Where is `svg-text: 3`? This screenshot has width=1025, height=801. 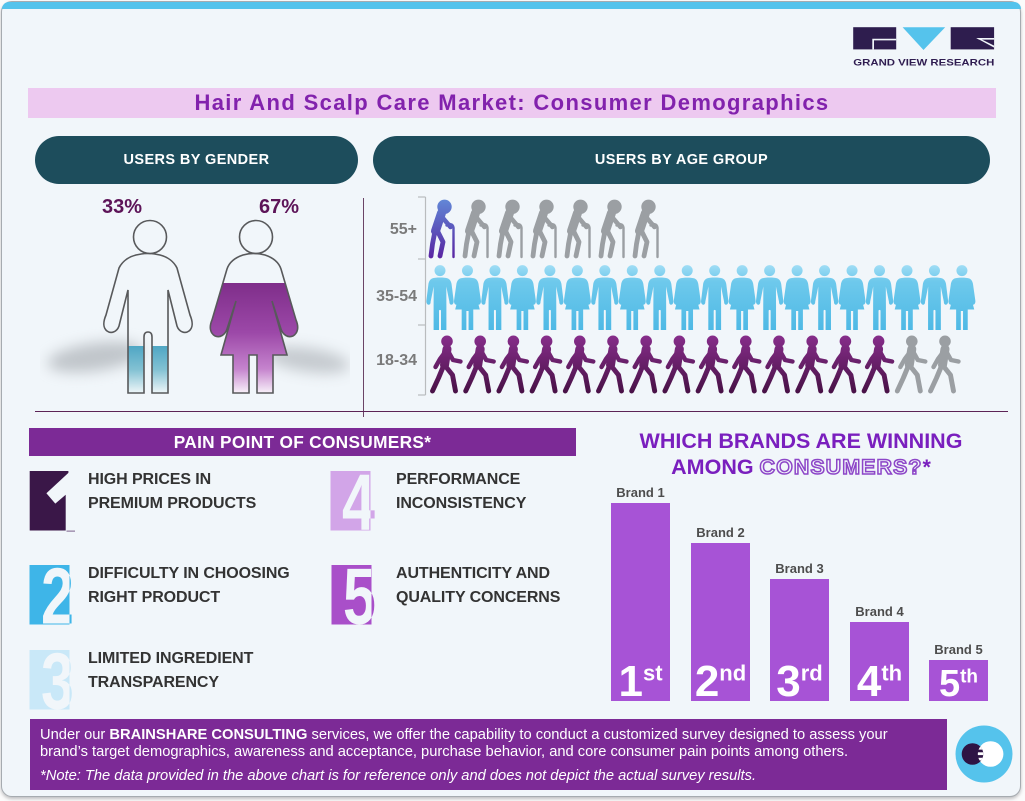
svg-text: 3 is located at coordinates (57, 682).